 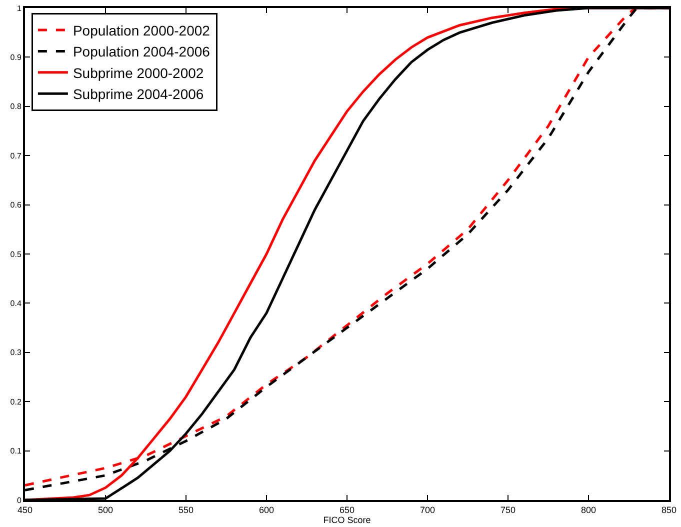 I want to click on legend-label: Subprime 2000-2002, so click(x=138, y=72).